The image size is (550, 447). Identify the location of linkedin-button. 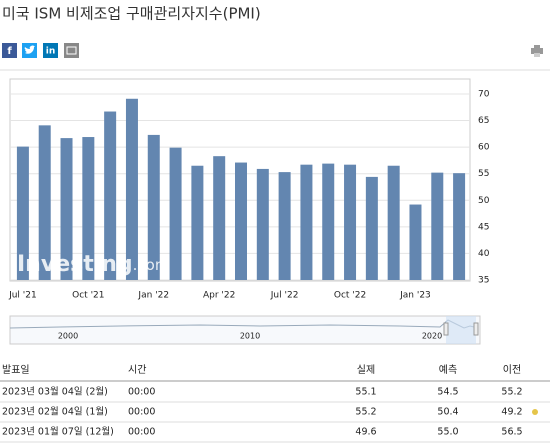
(50, 50).